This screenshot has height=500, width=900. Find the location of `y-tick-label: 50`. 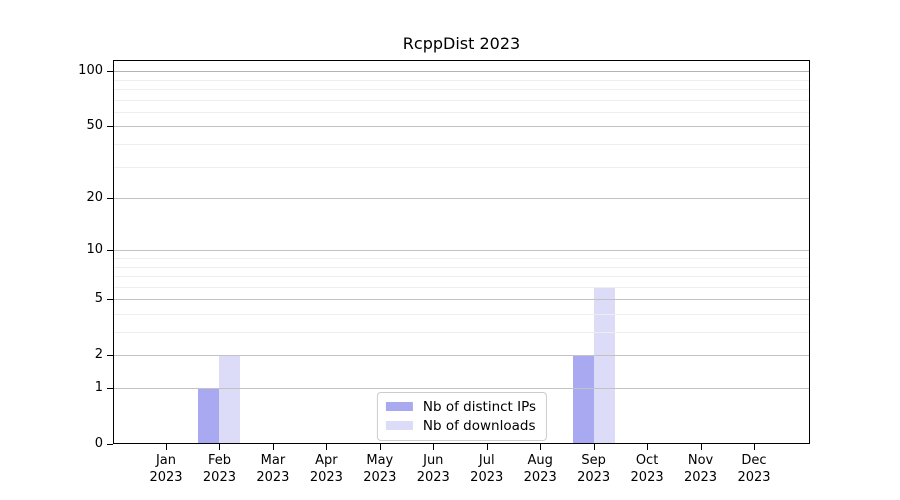

y-tick-label: 50 is located at coordinates (94, 126).